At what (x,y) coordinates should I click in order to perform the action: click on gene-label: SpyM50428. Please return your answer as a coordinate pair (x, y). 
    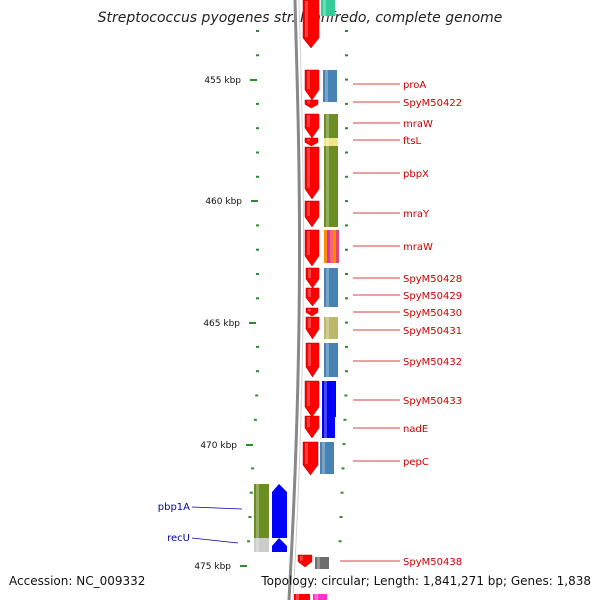
    Looking at the image, I should click on (432, 279).